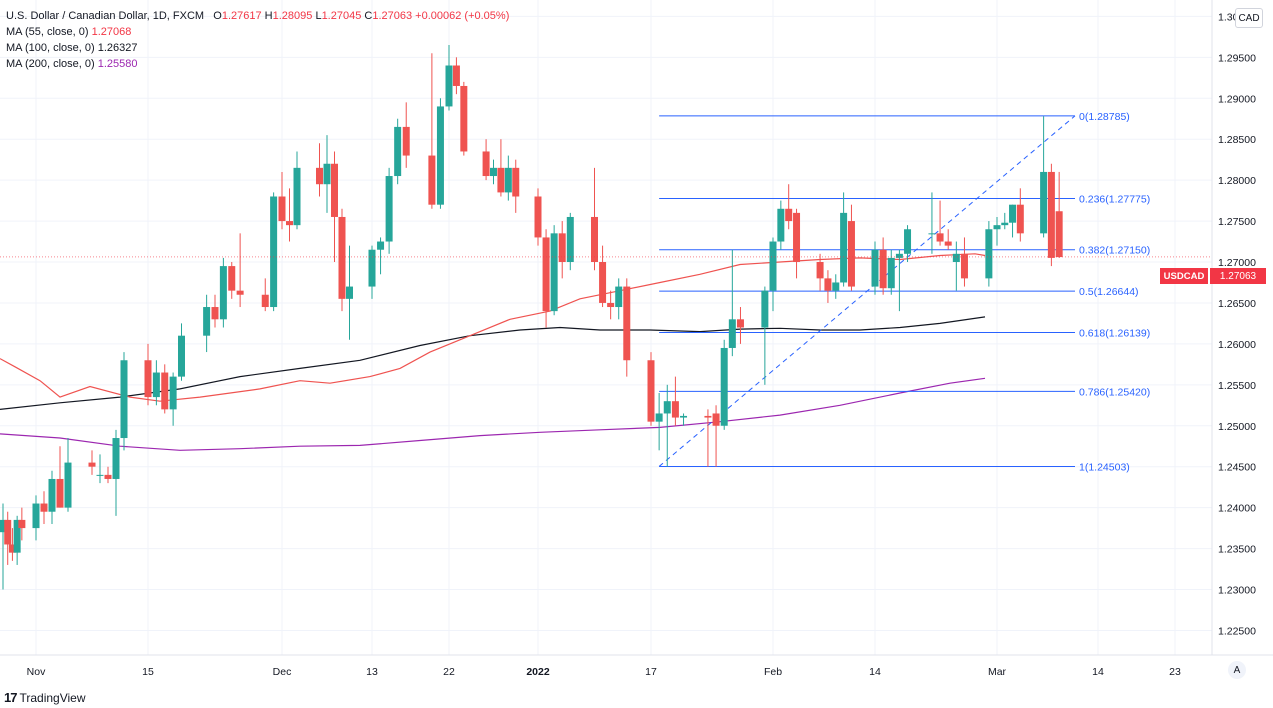 Image resolution: width=1273 pixels, height=708 pixels. I want to click on time-tick-label: Feb, so click(773, 672).